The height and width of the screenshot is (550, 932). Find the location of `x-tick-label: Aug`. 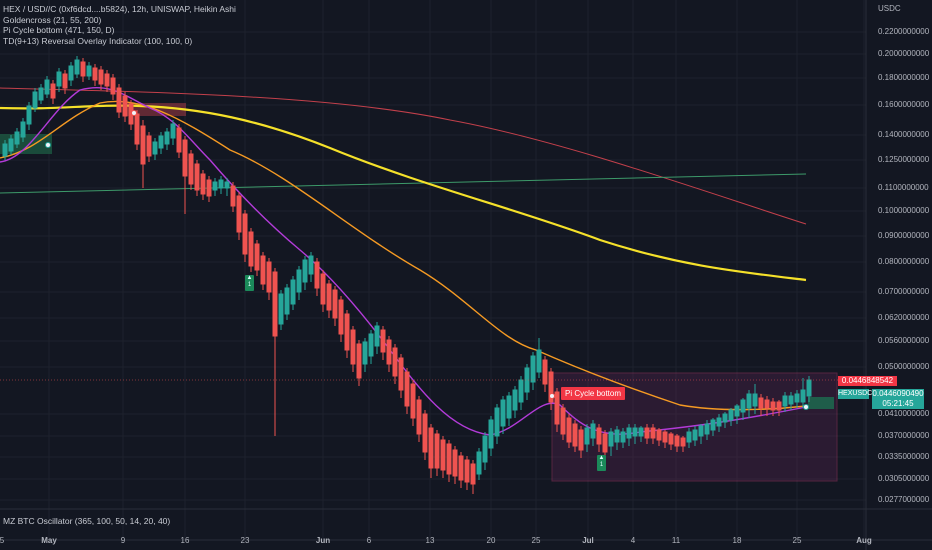

x-tick-label: Aug is located at coordinates (864, 540).